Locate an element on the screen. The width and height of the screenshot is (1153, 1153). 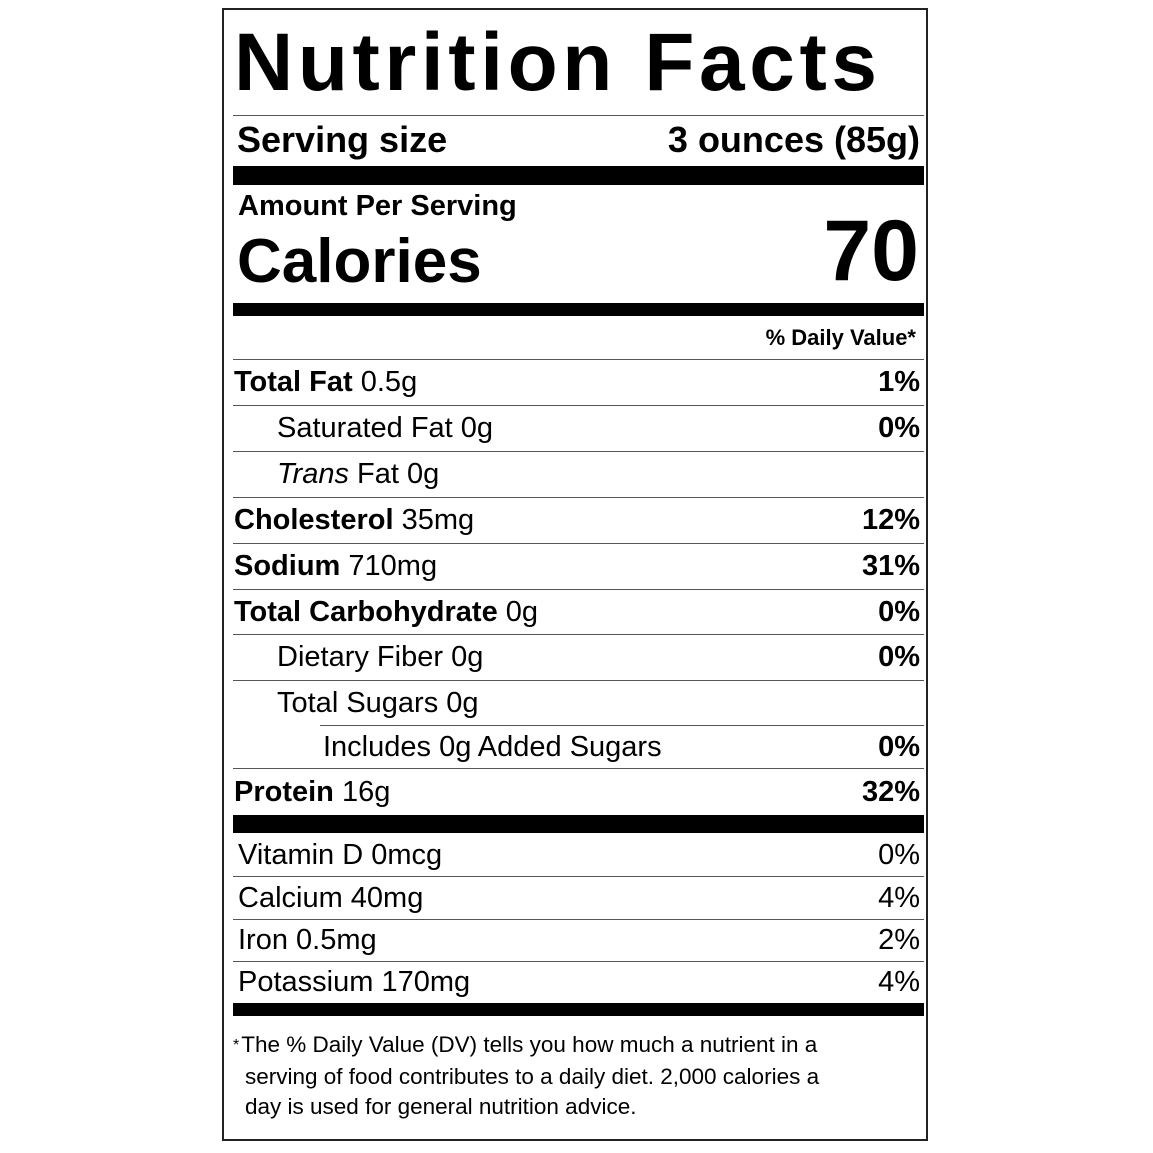
footnote-asterisk: * is located at coordinates (236, 1045).